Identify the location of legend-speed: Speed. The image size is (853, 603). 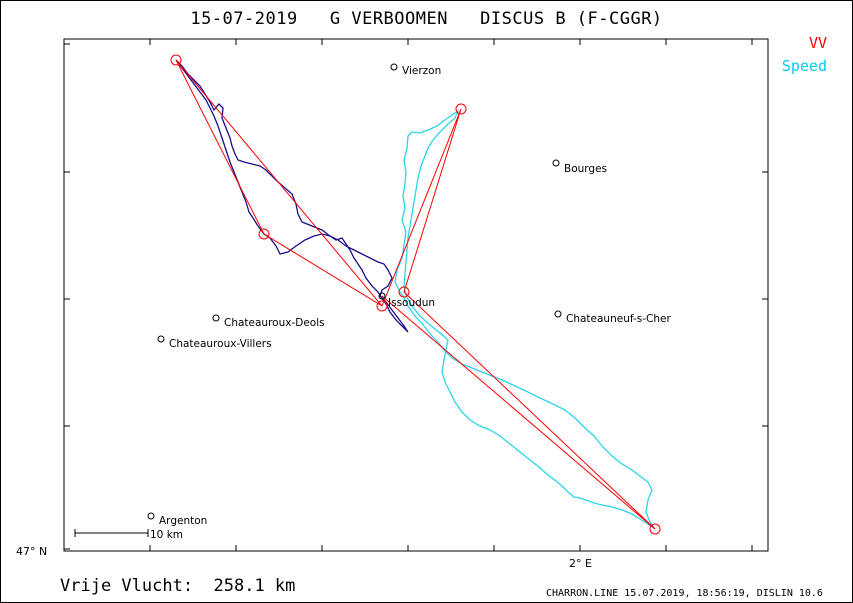
(804, 66).